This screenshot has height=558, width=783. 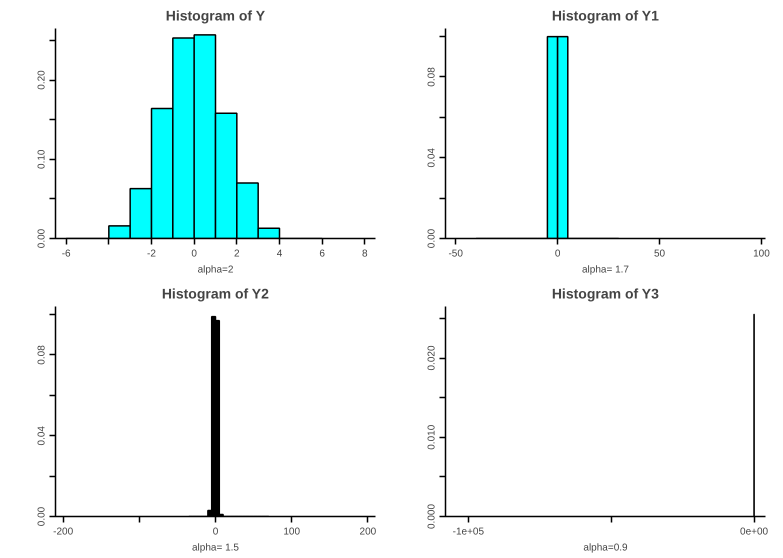 I want to click on x-tick-label: 4, so click(x=279, y=254).